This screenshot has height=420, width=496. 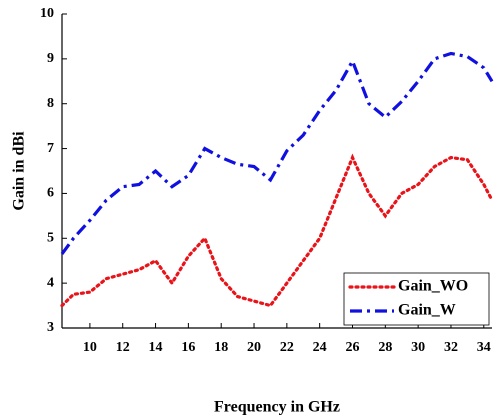 What do you see at coordinates (320, 347) in the screenshot?
I see `x-tick-label: 24` at bounding box center [320, 347].